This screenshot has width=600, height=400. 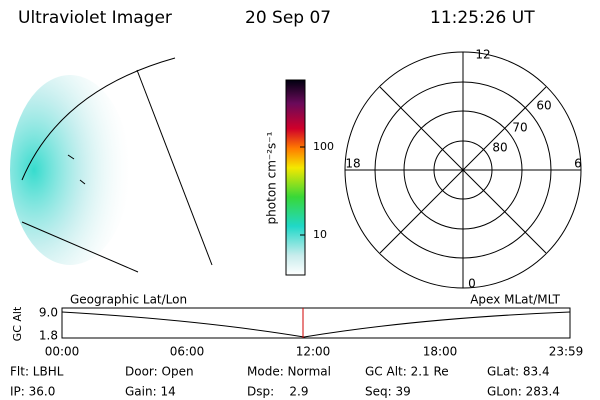 What do you see at coordinates (95, 18) in the screenshot?
I see `title: Ultraviolet Imager` at bounding box center [95, 18].